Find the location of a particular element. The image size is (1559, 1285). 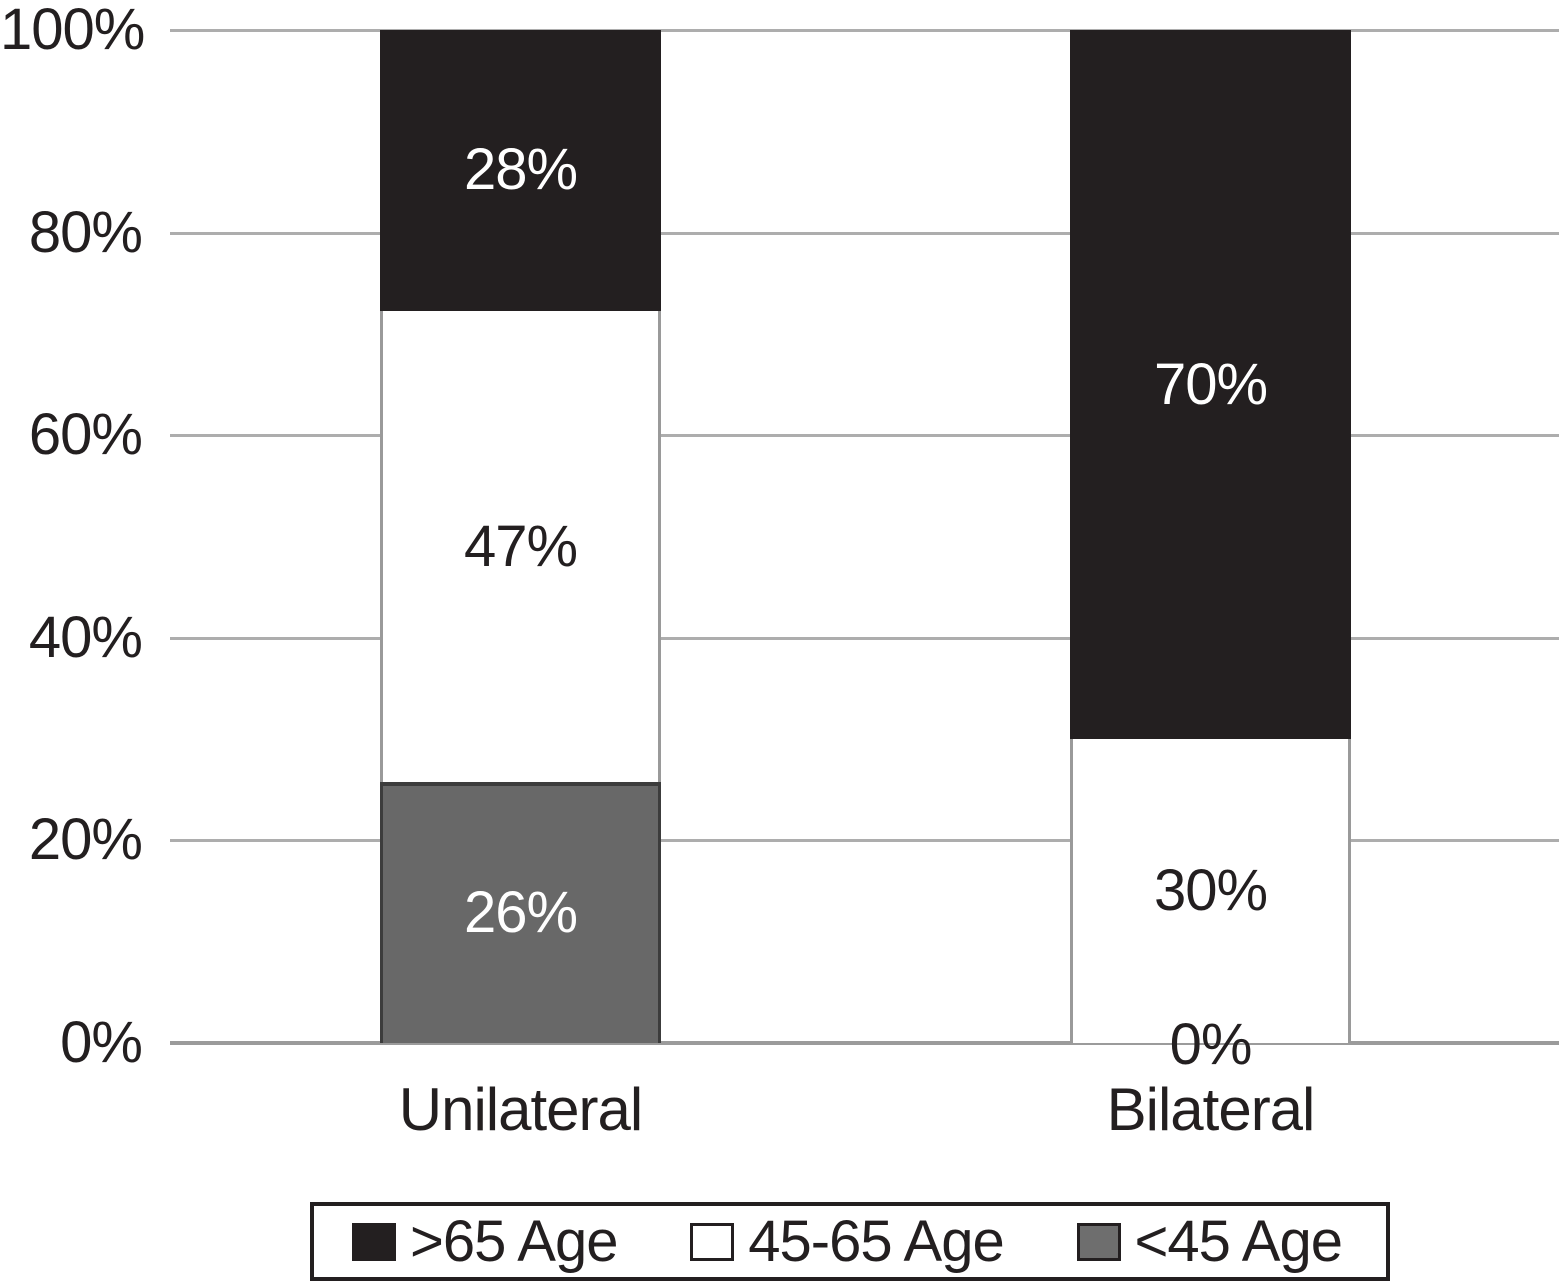

bar-segment-value-label: 0% is located at coordinates (1211, 1044).